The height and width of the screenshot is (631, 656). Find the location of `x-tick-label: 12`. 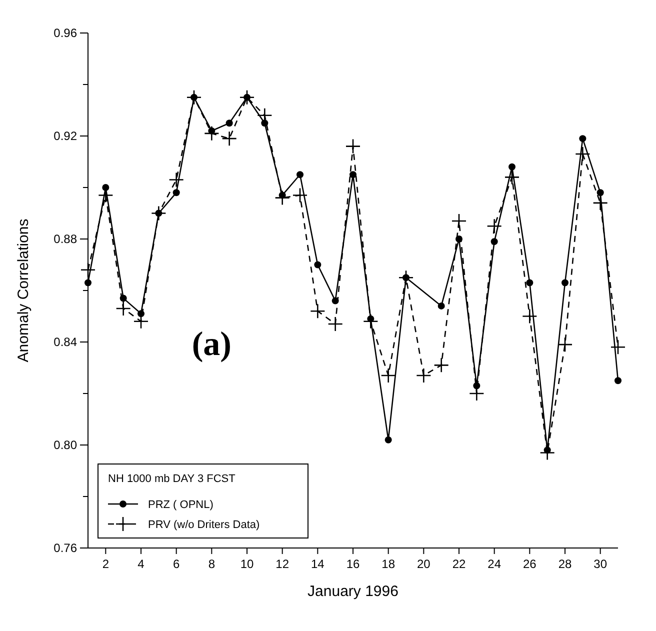

x-tick-label: 12 is located at coordinates (283, 564).